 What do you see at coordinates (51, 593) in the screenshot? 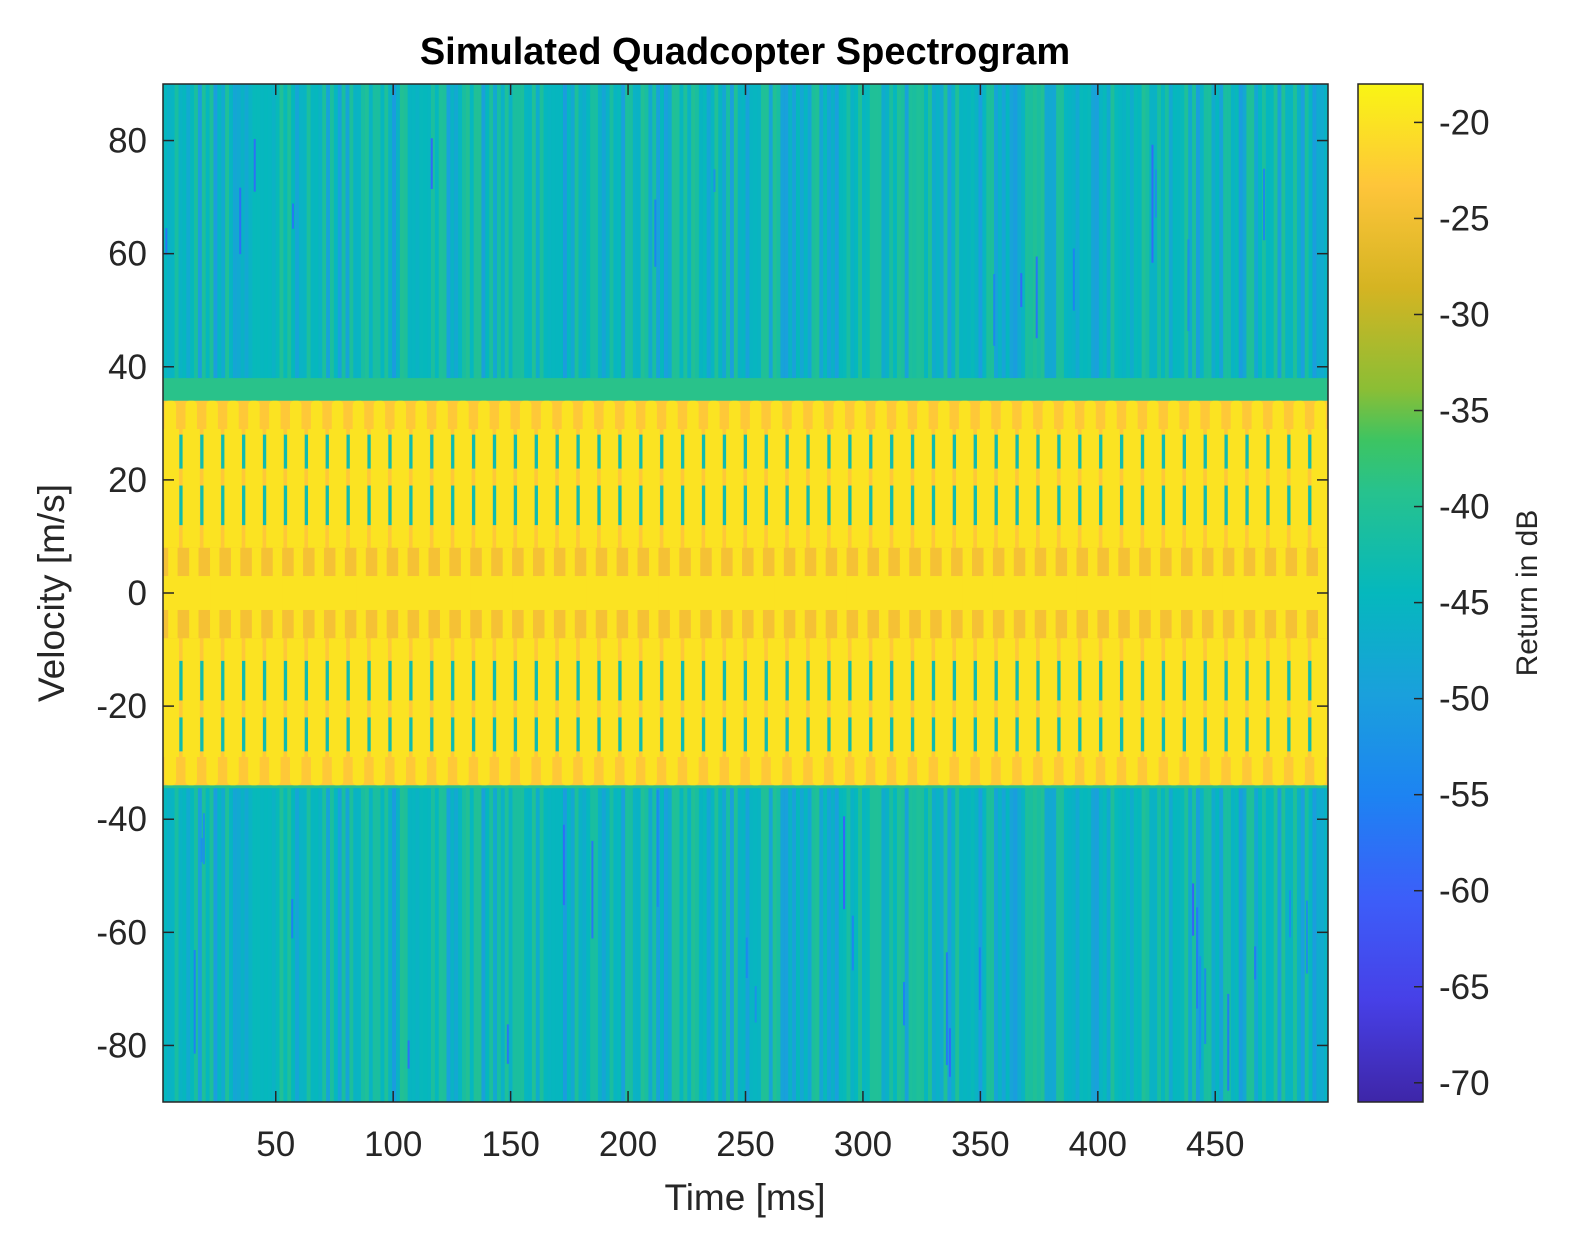
I see `y-axis-label: Velocity [m/s]` at bounding box center [51, 593].